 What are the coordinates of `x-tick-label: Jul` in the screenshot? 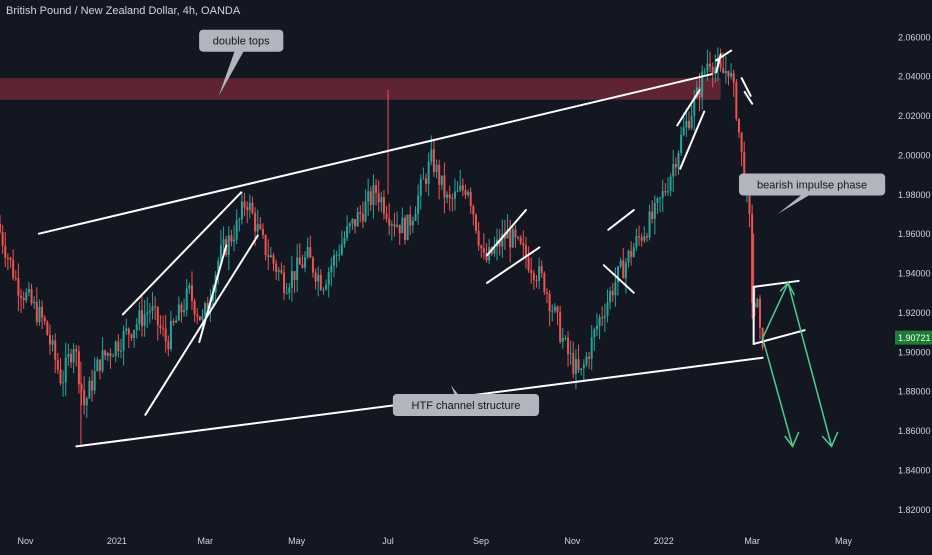 It's located at (388, 541).